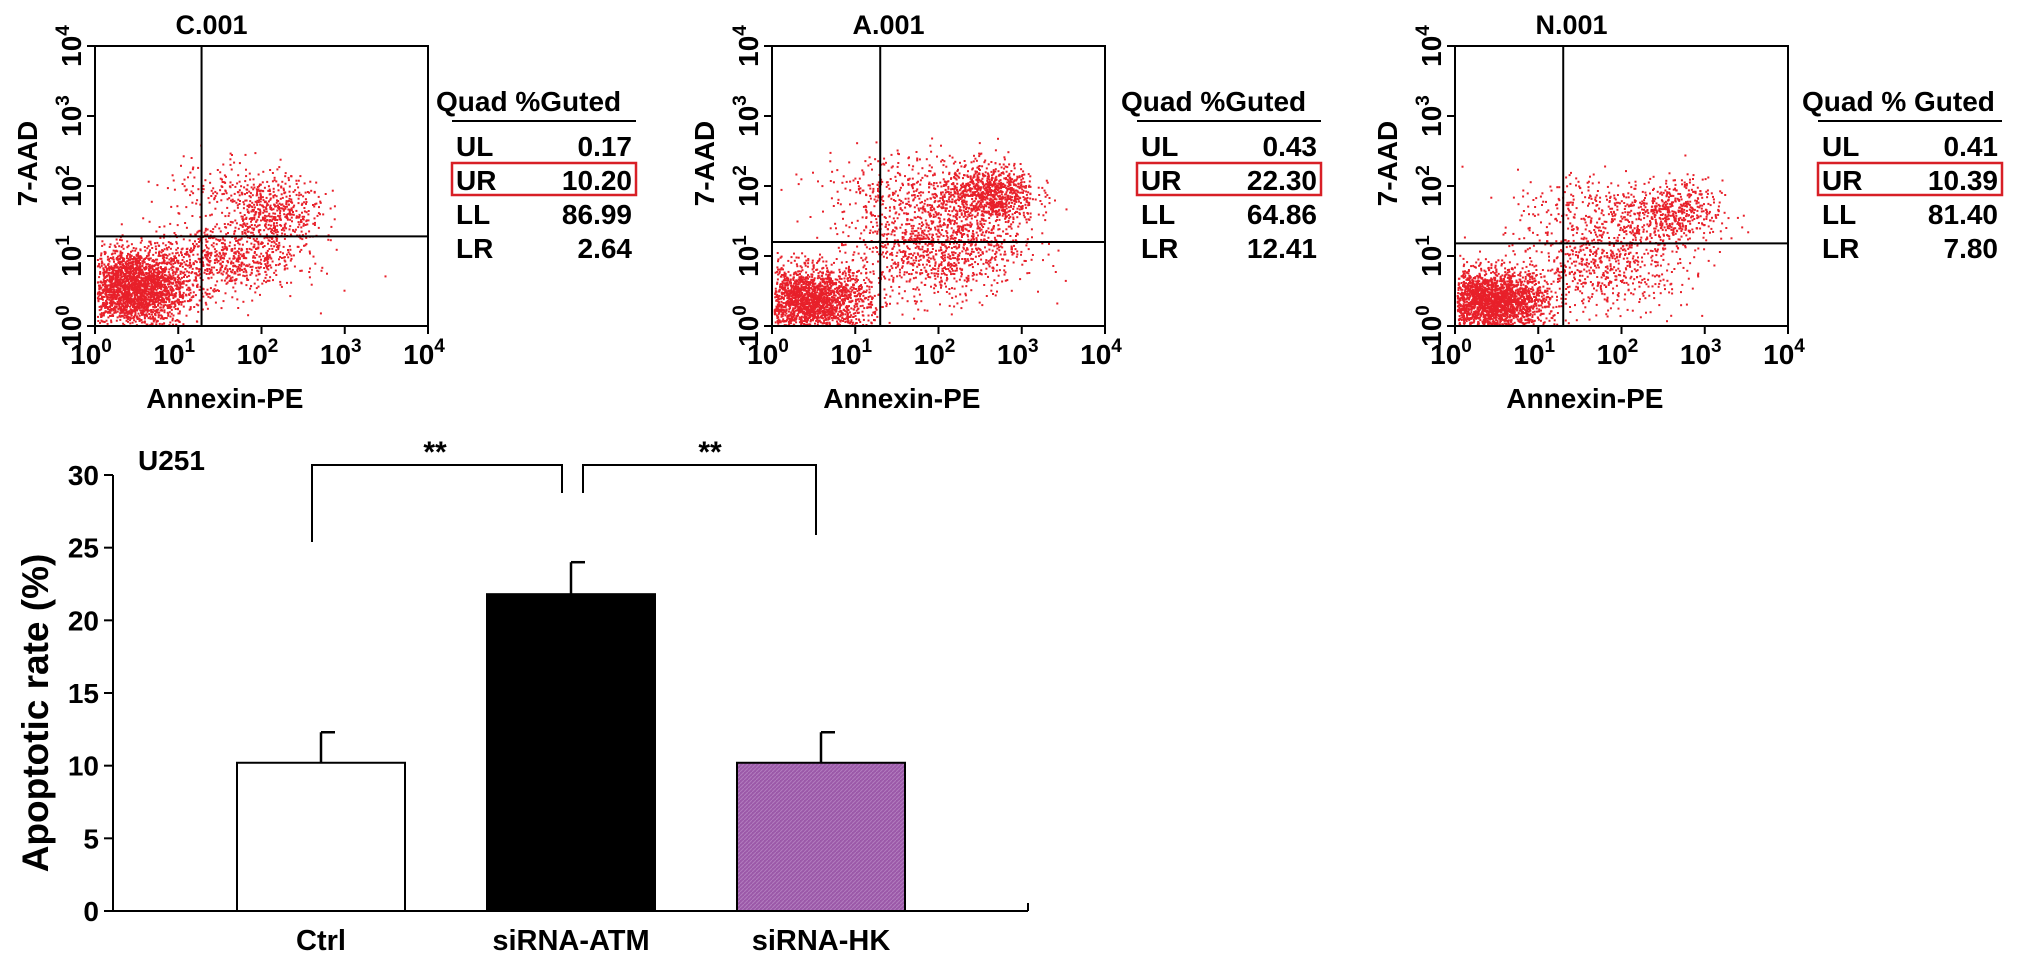 The height and width of the screenshot is (960, 2031). I want to click on y-tick-label: 30, so click(83, 475).